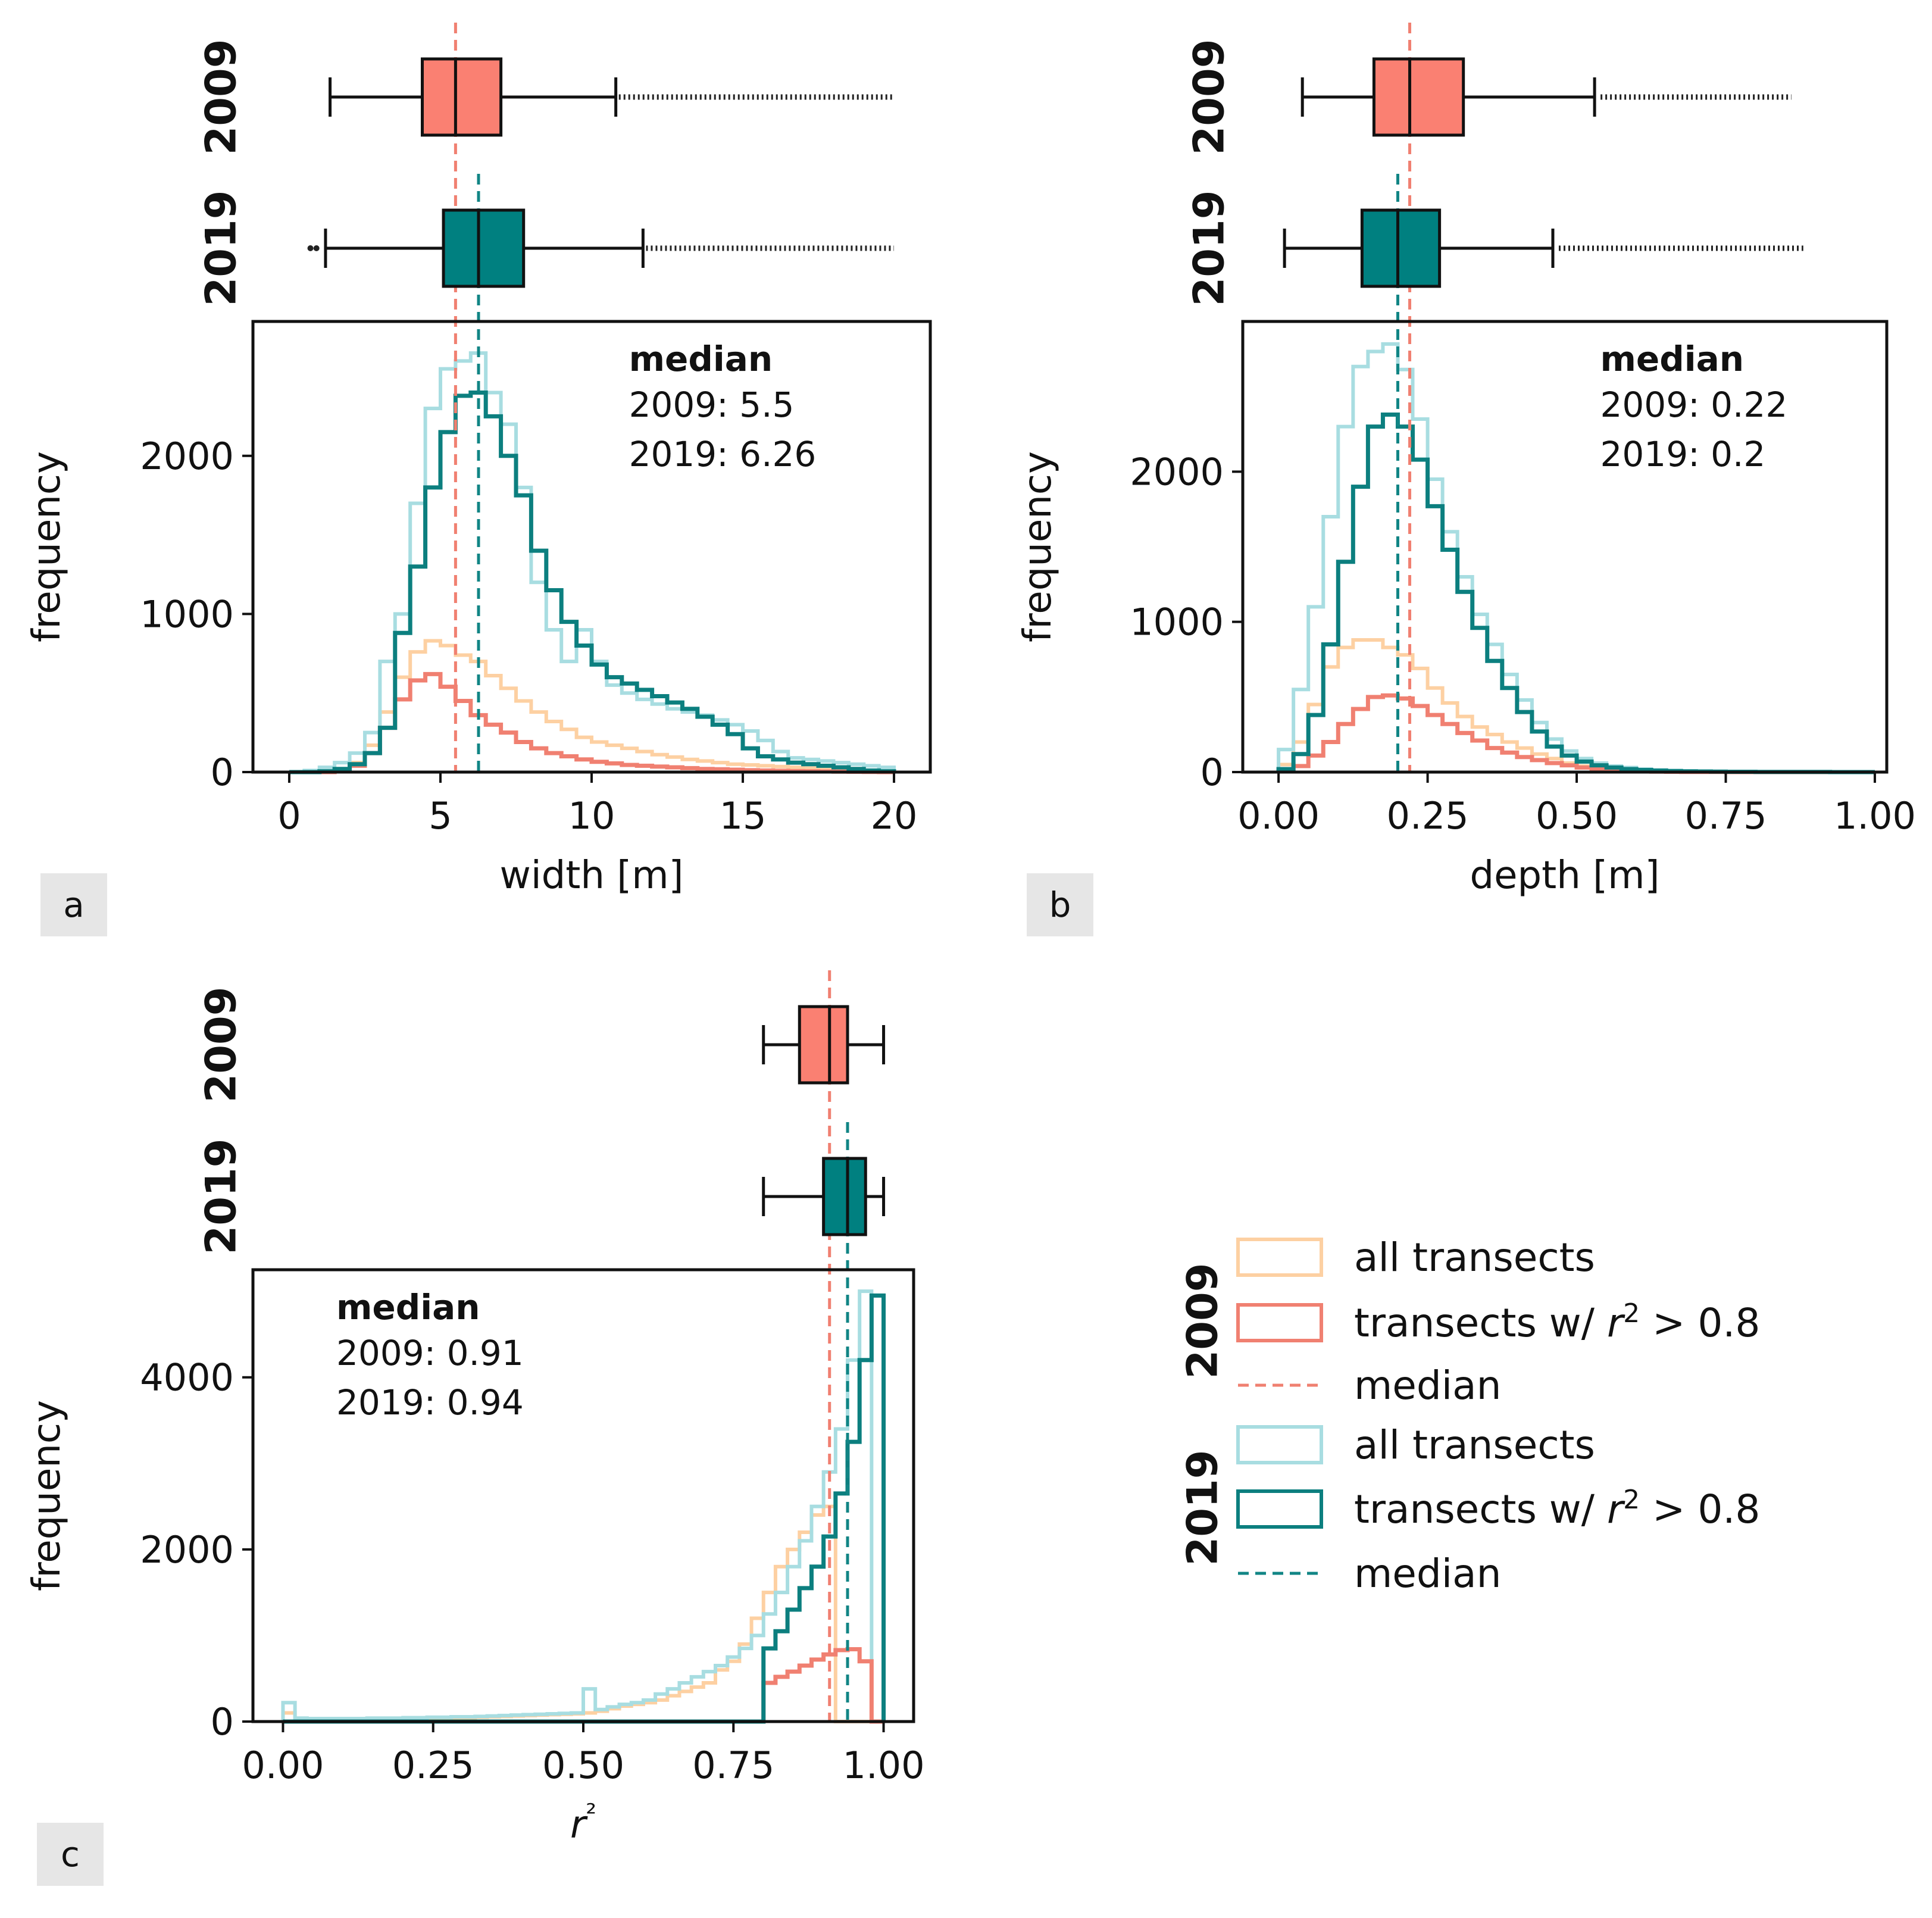 The width and height of the screenshot is (1932, 1918). Describe the element at coordinates (1279, 1322) in the screenshot. I see `legend-swatch-2009-r2` at that location.